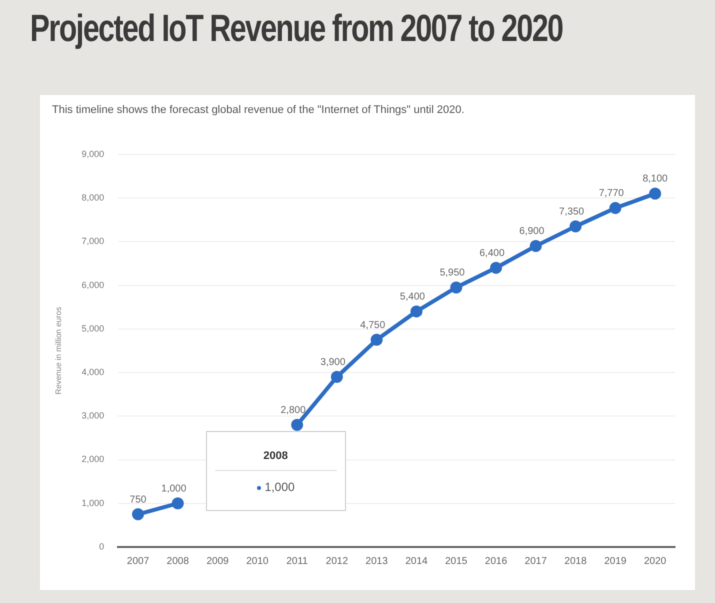  Describe the element at coordinates (492, 253) in the screenshot. I see `text: 6,400` at that location.